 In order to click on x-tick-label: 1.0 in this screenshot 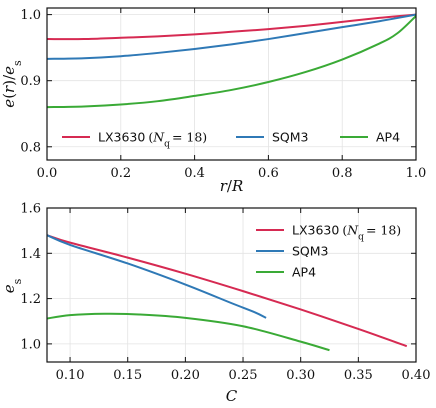, I will do `click(416, 173)`.